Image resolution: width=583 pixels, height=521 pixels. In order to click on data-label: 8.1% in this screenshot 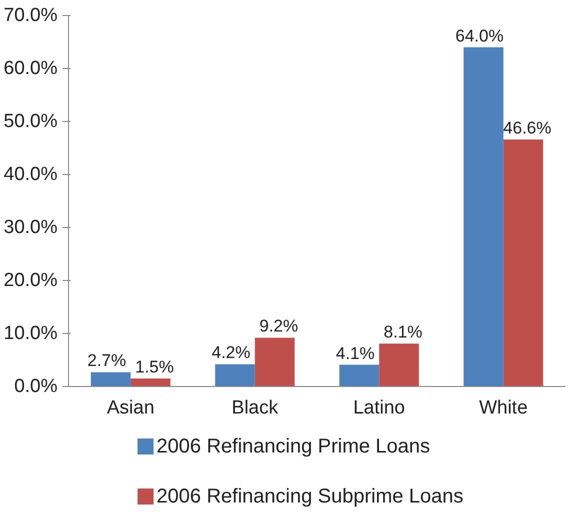, I will do `click(403, 332)`.